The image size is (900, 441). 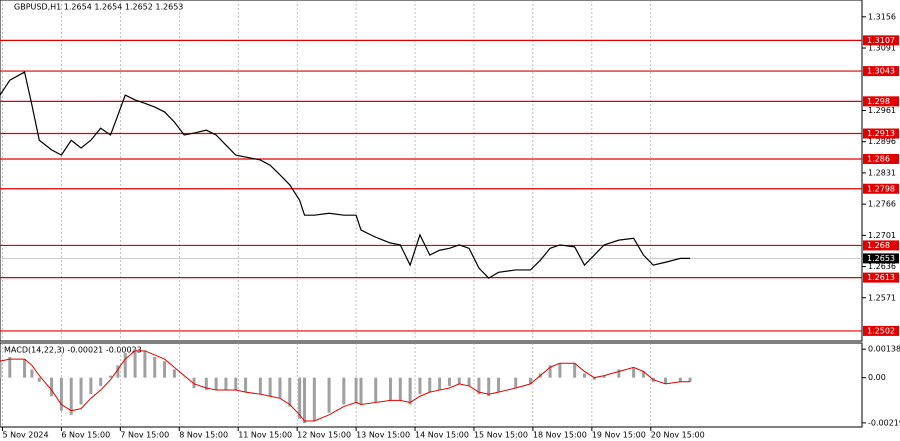 What do you see at coordinates (501, 435) in the screenshot?
I see `x-tick-label: 15 Nov 15:00` at bounding box center [501, 435].